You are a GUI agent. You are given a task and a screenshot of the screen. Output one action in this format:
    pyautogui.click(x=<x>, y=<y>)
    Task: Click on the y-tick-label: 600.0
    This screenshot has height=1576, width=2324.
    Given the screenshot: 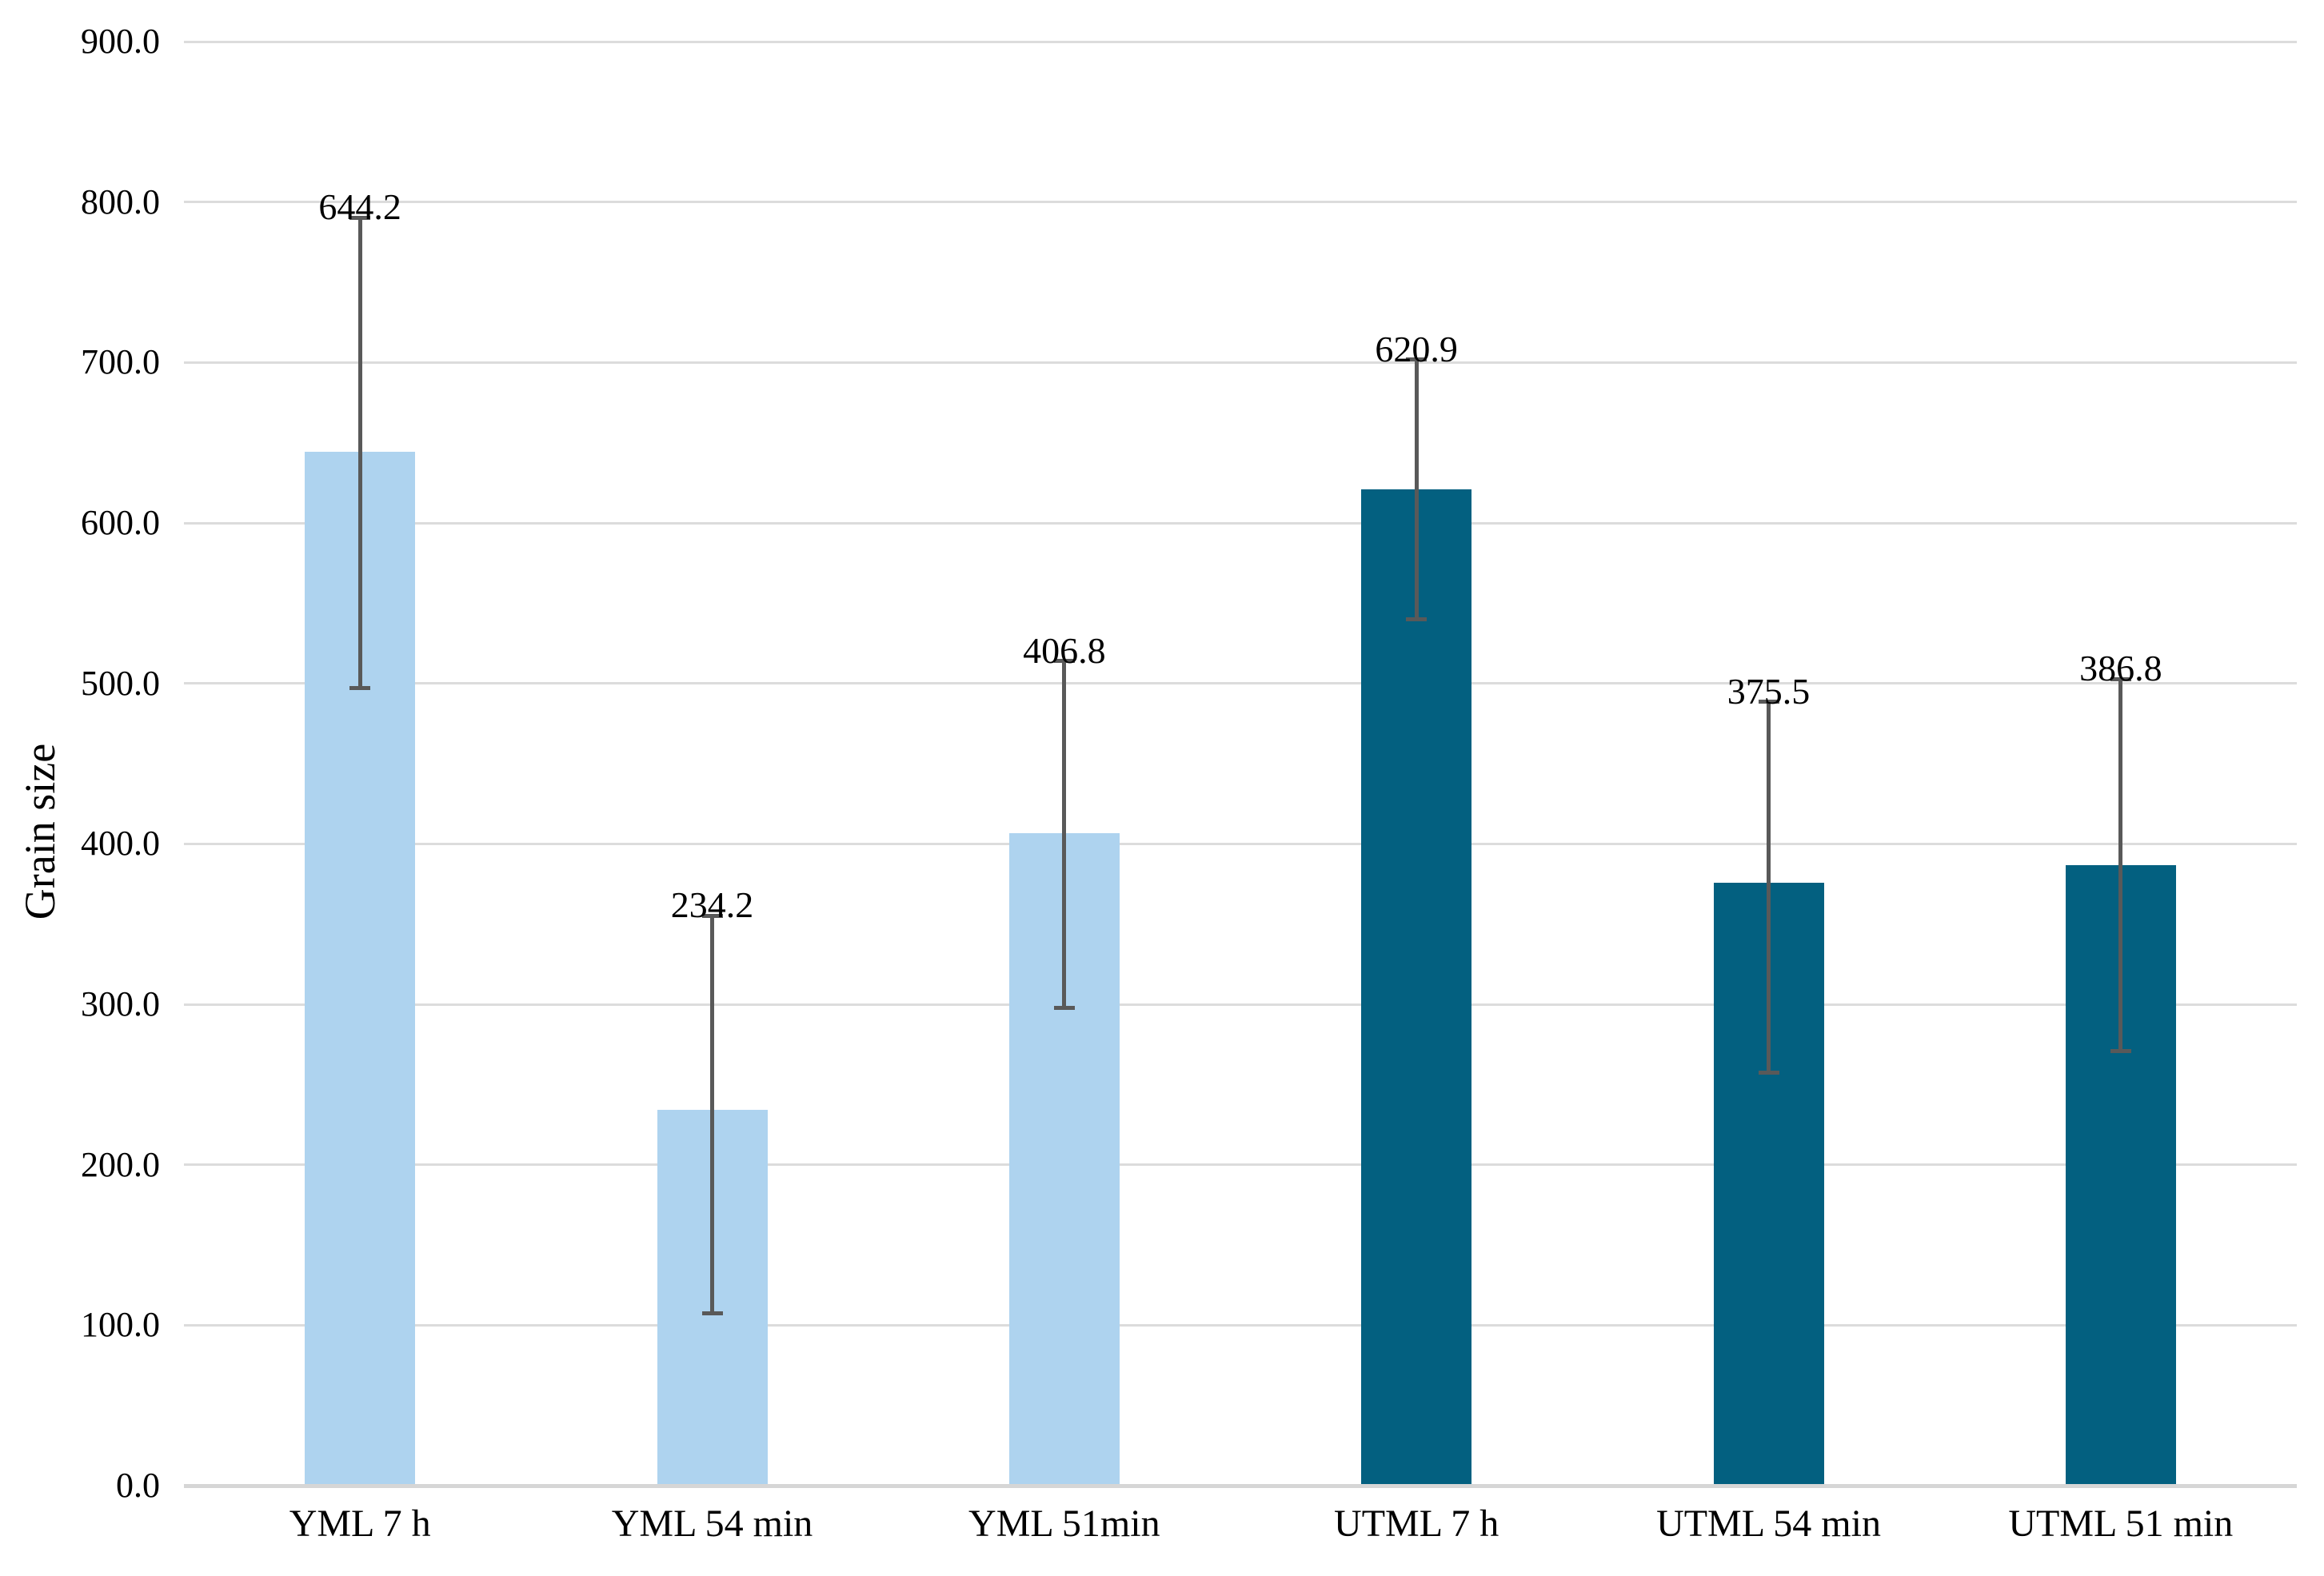 What is the action you would take?
    pyautogui.click(x=120, y=522)
    